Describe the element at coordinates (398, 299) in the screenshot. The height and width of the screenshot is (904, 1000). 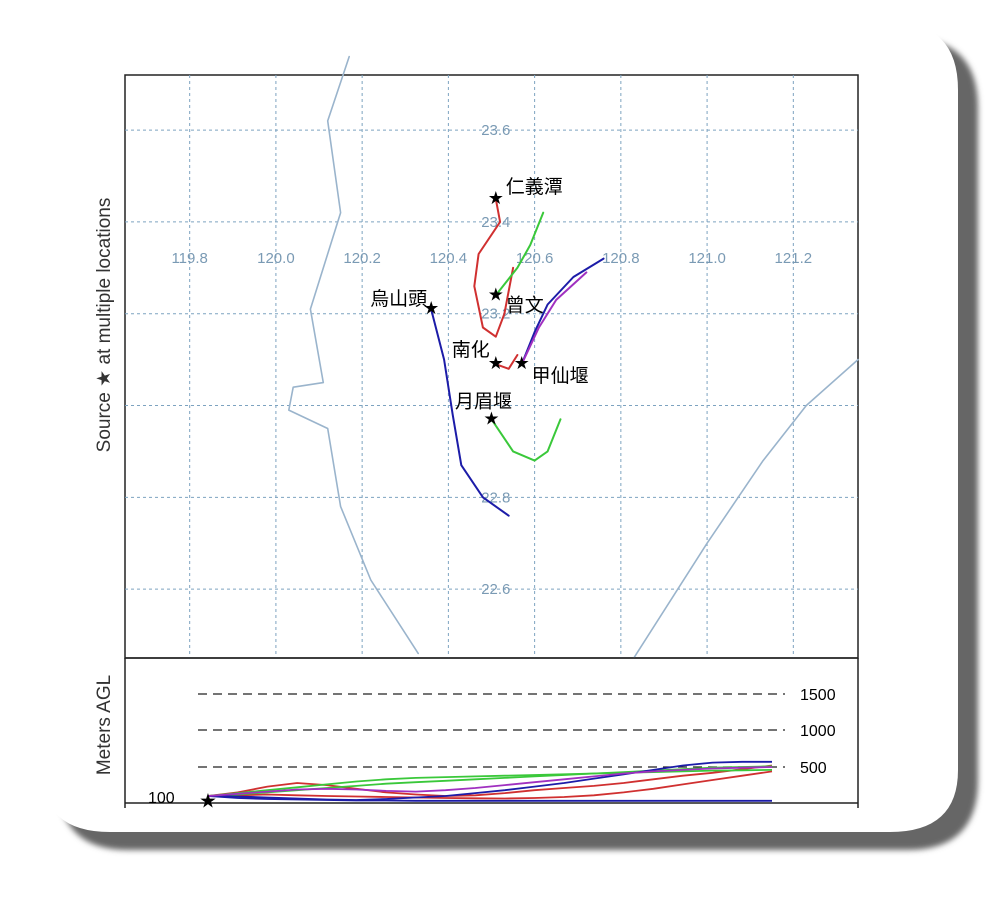
I see `source-label: 烏山頭` at that location.